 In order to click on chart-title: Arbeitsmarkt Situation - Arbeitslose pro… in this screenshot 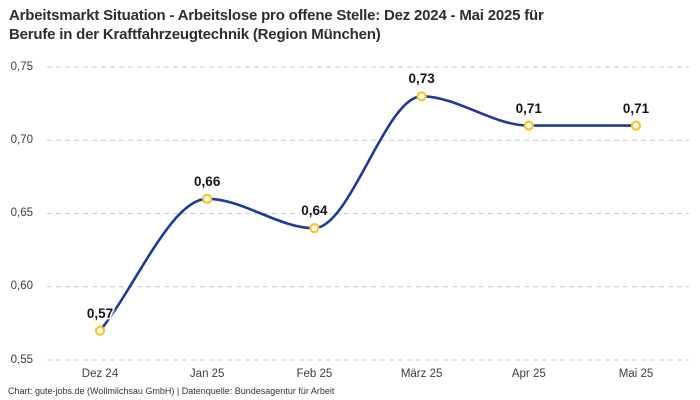, I will do `click(351, 25)`.